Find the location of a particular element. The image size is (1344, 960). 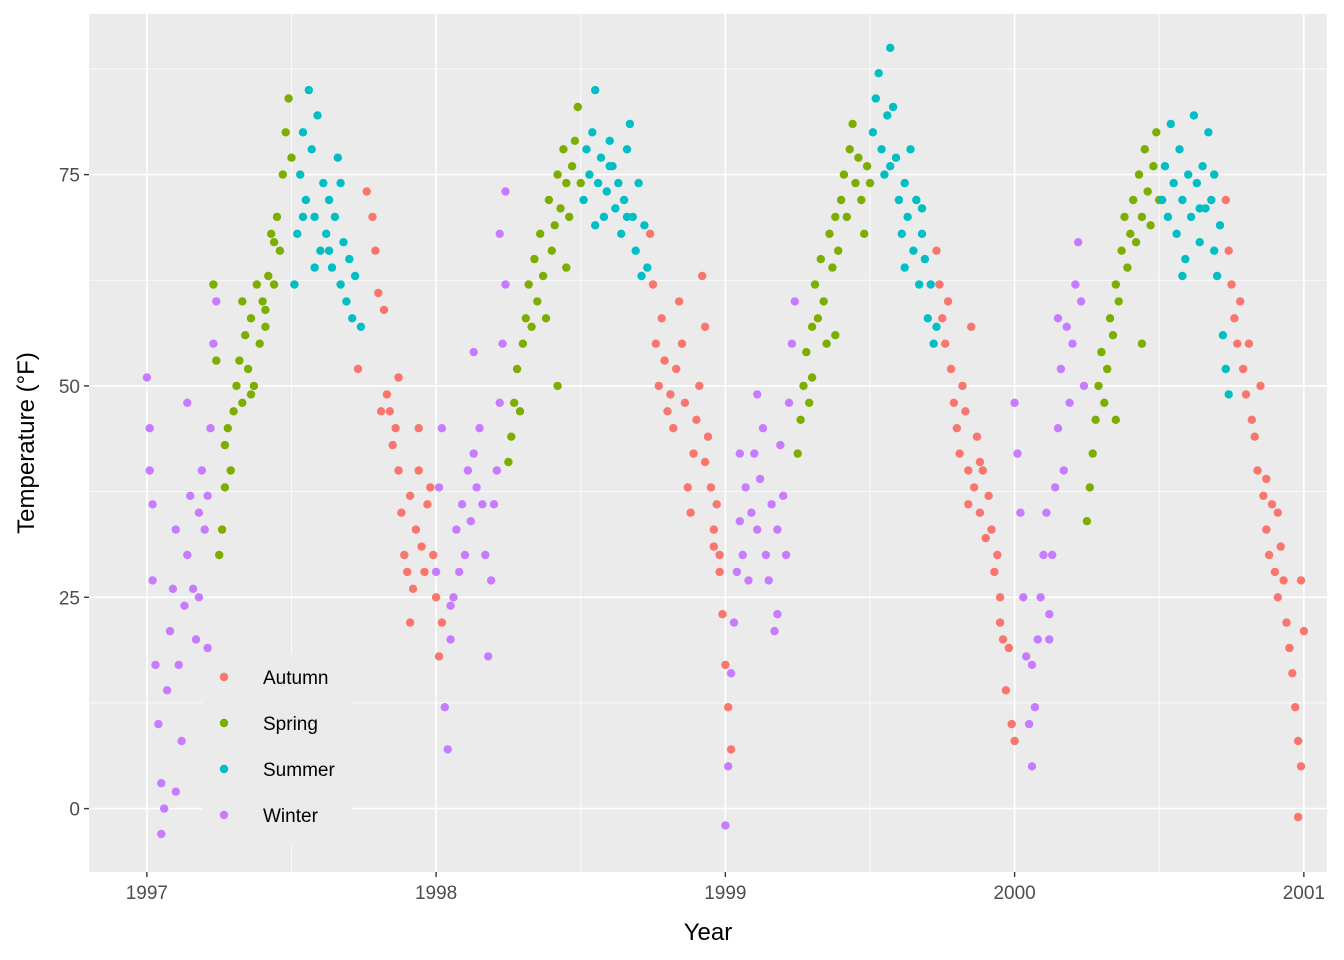

legend-label-winter: Winter is located at coordinates (291, 816).